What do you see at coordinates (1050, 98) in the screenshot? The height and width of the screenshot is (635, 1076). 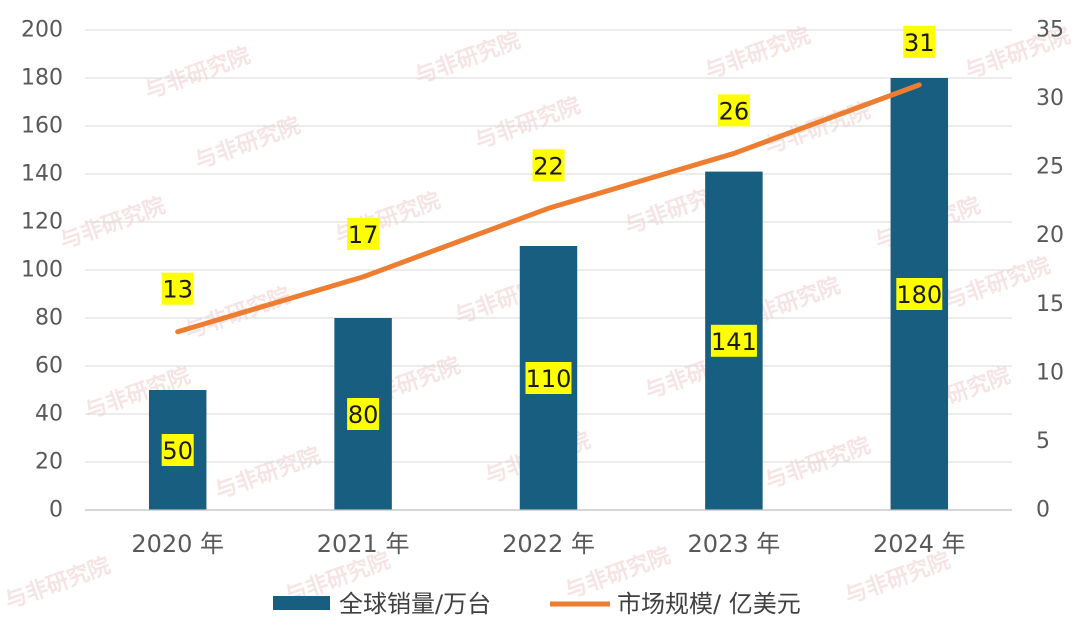 I see `y-right-tick-label: 30` at bounding box center [1050, 98].